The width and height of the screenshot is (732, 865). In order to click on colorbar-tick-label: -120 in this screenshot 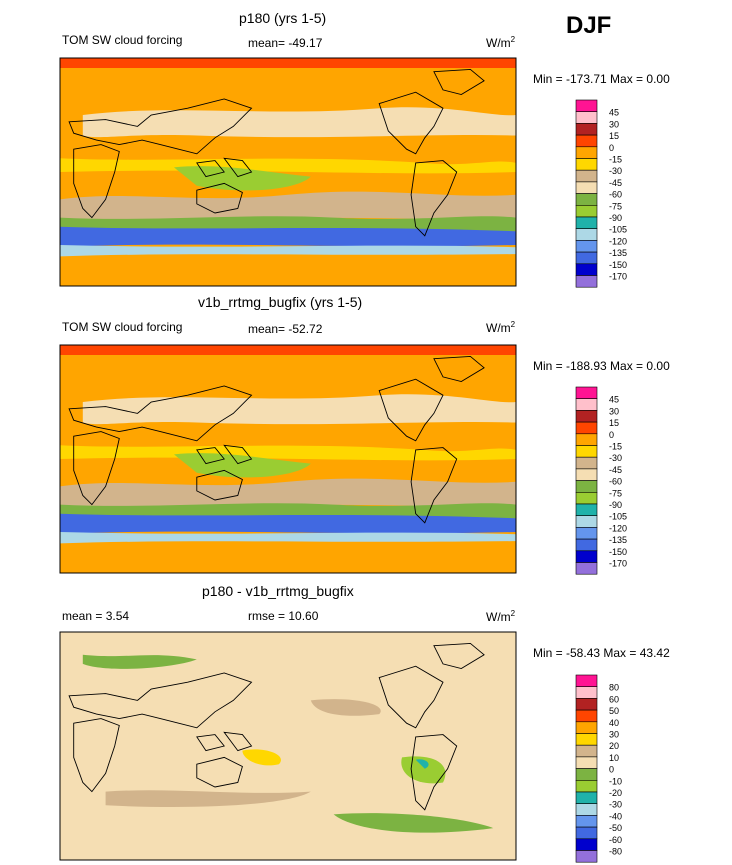, I will do `click(618, 528)`.